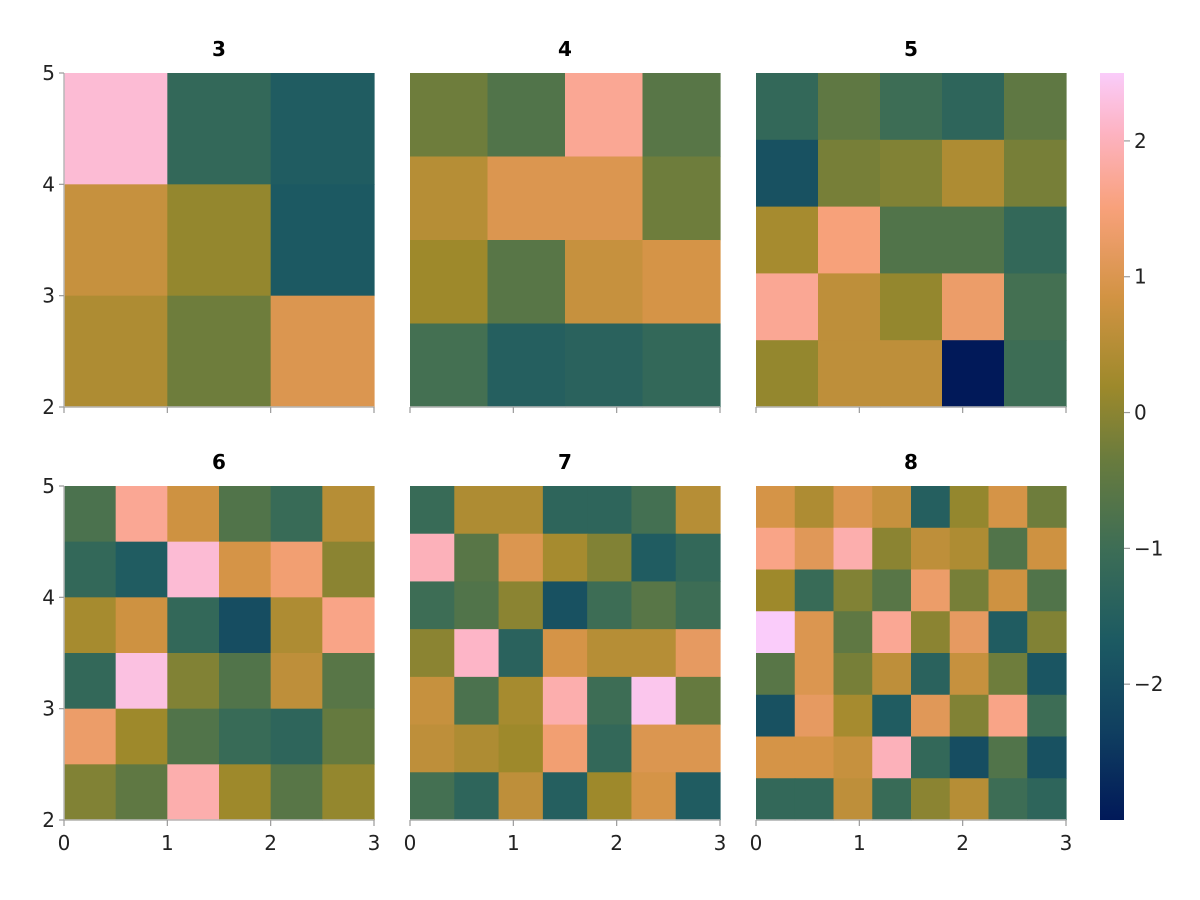 The width and height of the screenshot is (1200, 900). Describe the element at coordinates (48, 820) in the screenshot. I see `y-tick-label: 2` at that location.